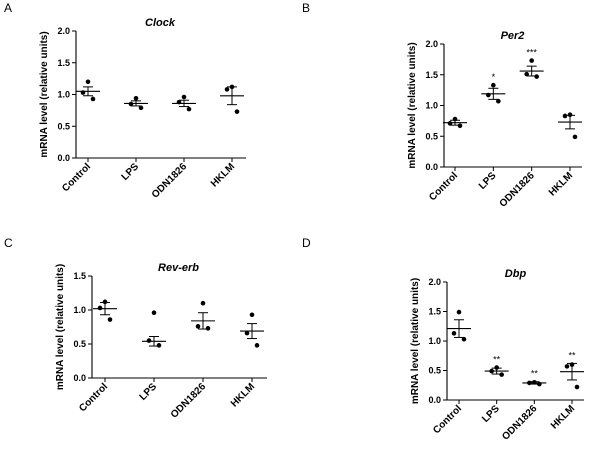 This screenshot has width=600, height=456. Describe the element at coordinates (306, 243) in the screenshot. I see `panel-letter: D` at that location.